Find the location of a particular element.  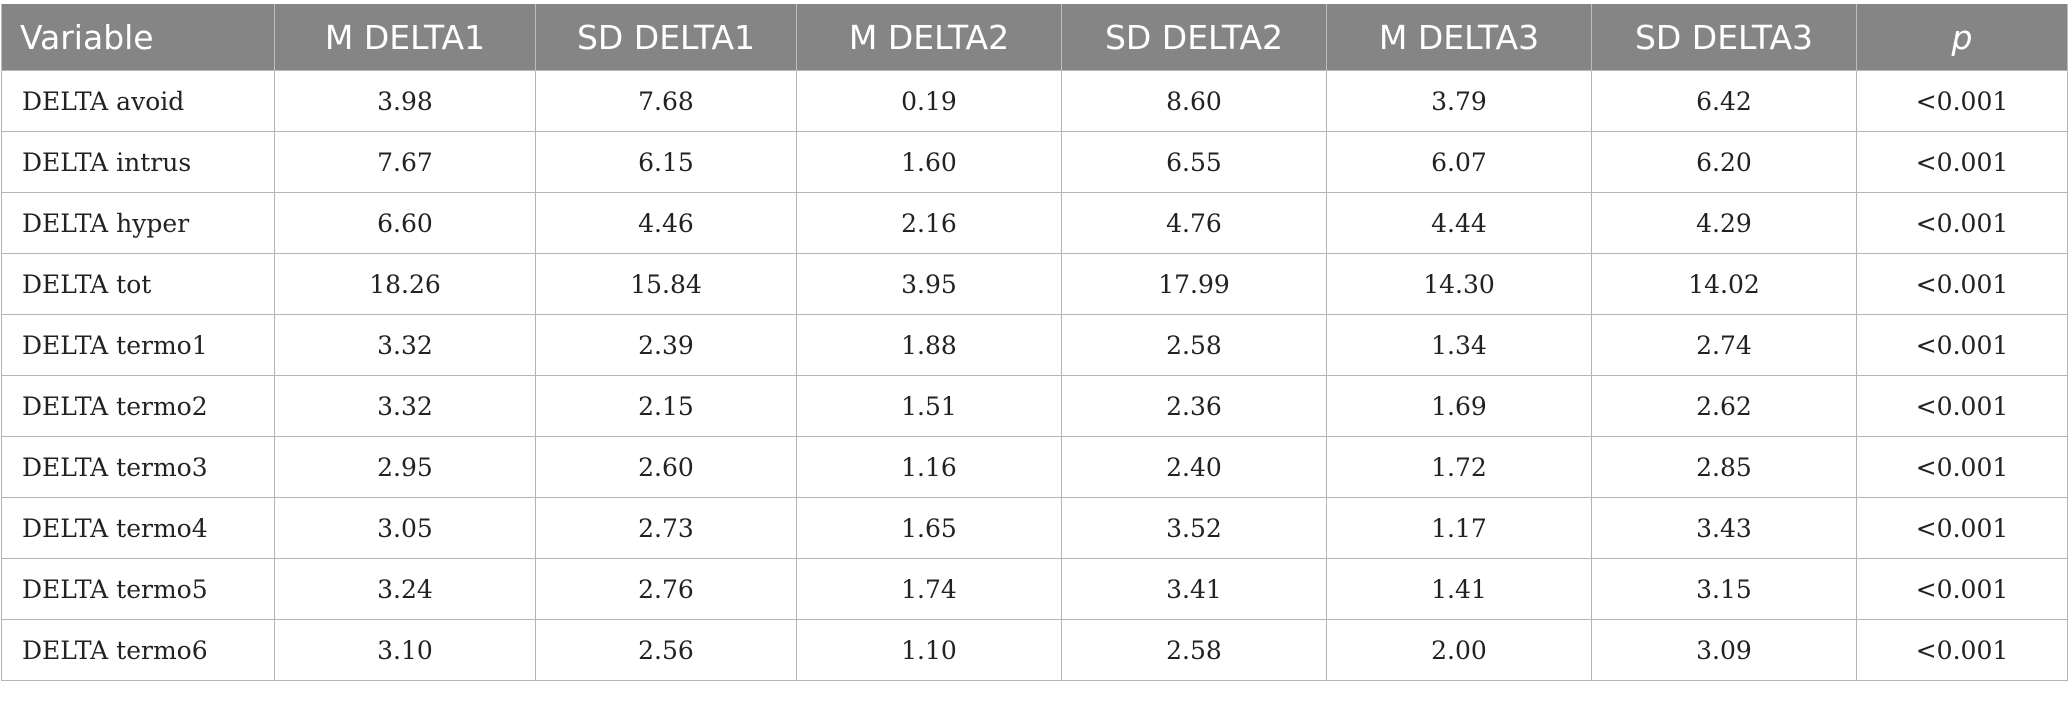

header-variable: Variable is located at coordinates (138, 37).